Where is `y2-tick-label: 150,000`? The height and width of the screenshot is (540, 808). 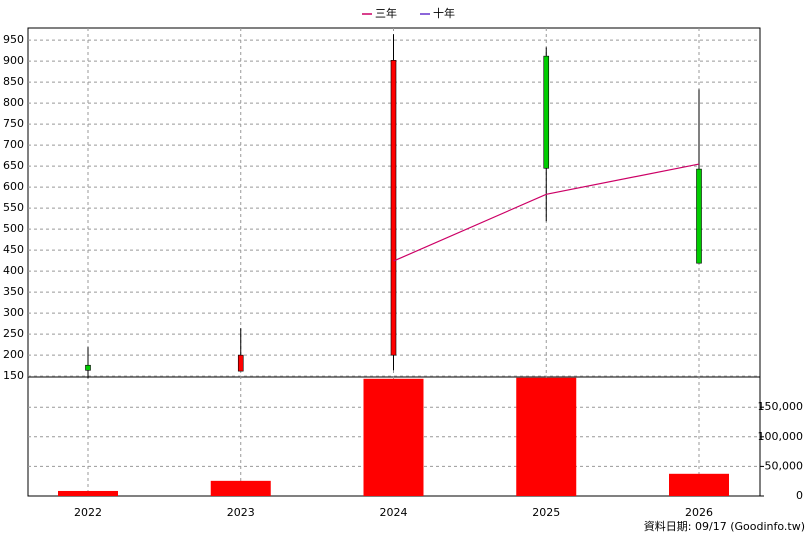
y2-tick-label: 150,000 is located at coordinates (781, 406).